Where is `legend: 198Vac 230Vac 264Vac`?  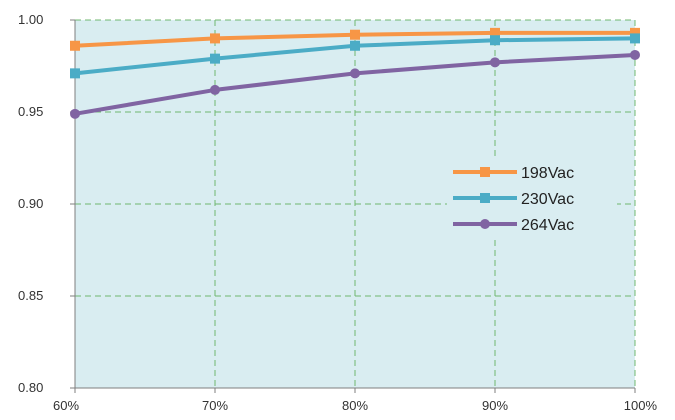
legend: 198Vac 230Vac 264Vac is located at coordinates (532, 199).